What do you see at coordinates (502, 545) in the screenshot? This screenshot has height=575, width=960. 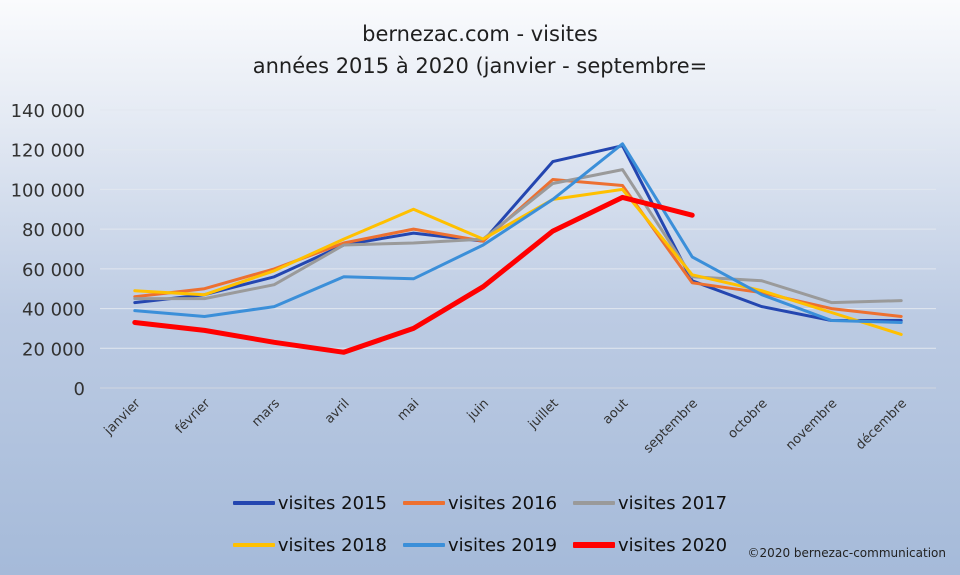 I see `legend-label: visites 2019` at bounding box center [502, 545].